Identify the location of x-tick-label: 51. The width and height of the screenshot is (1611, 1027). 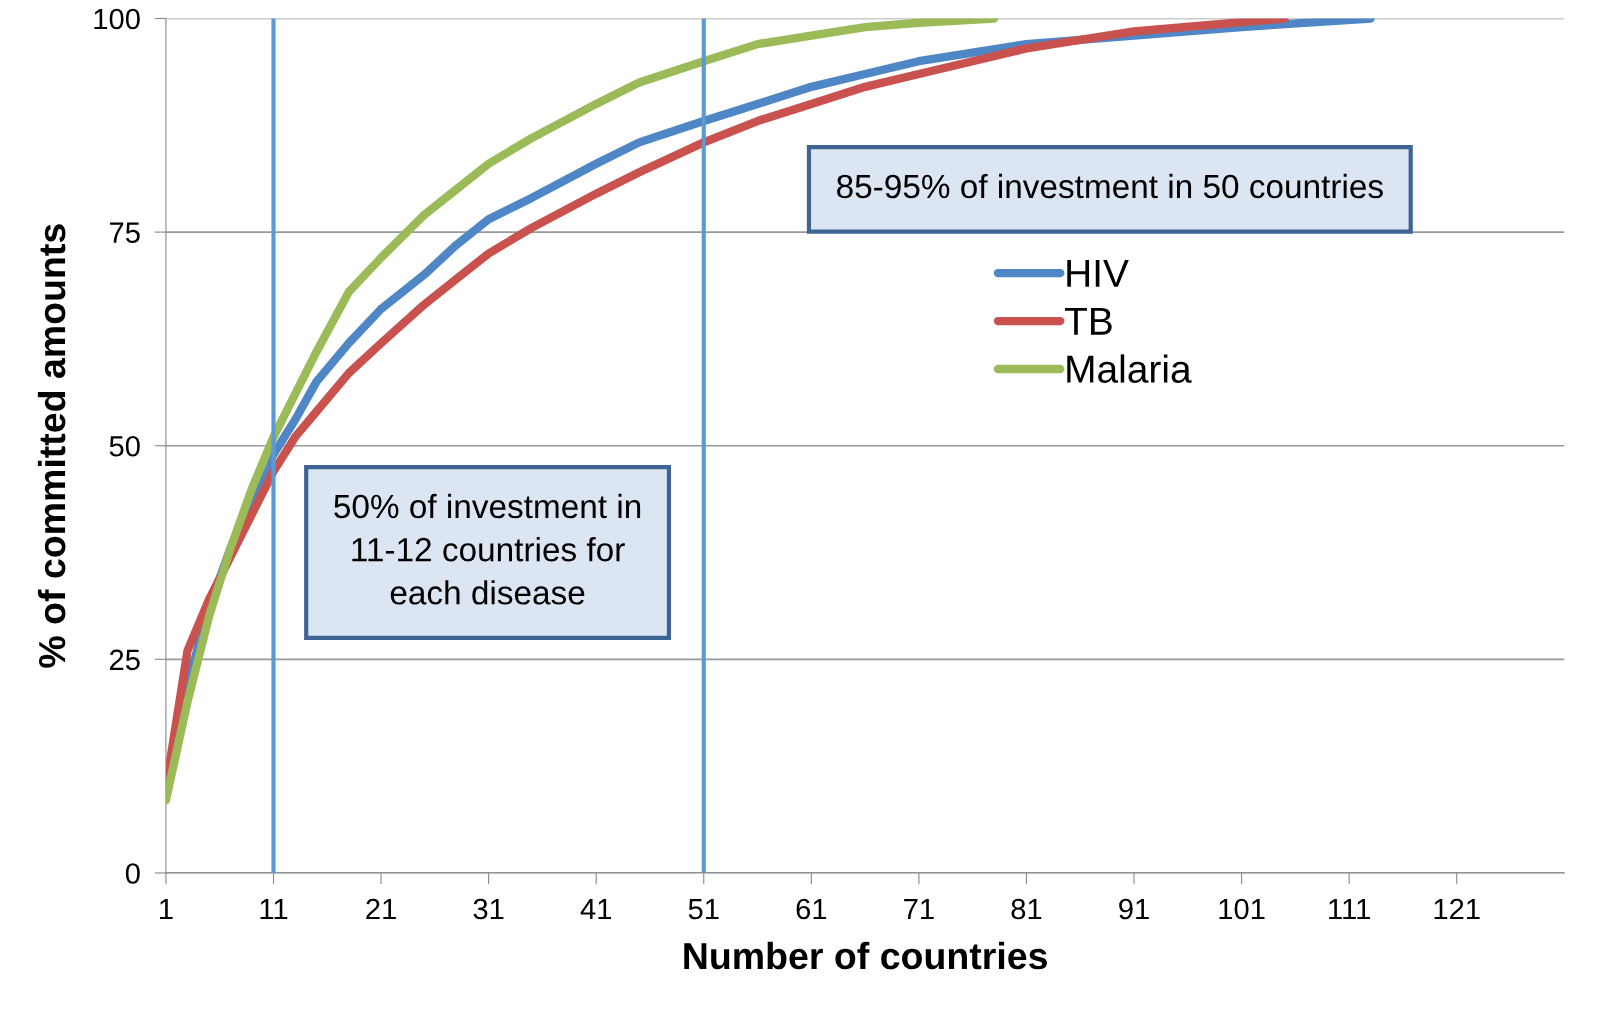
(703, 909).